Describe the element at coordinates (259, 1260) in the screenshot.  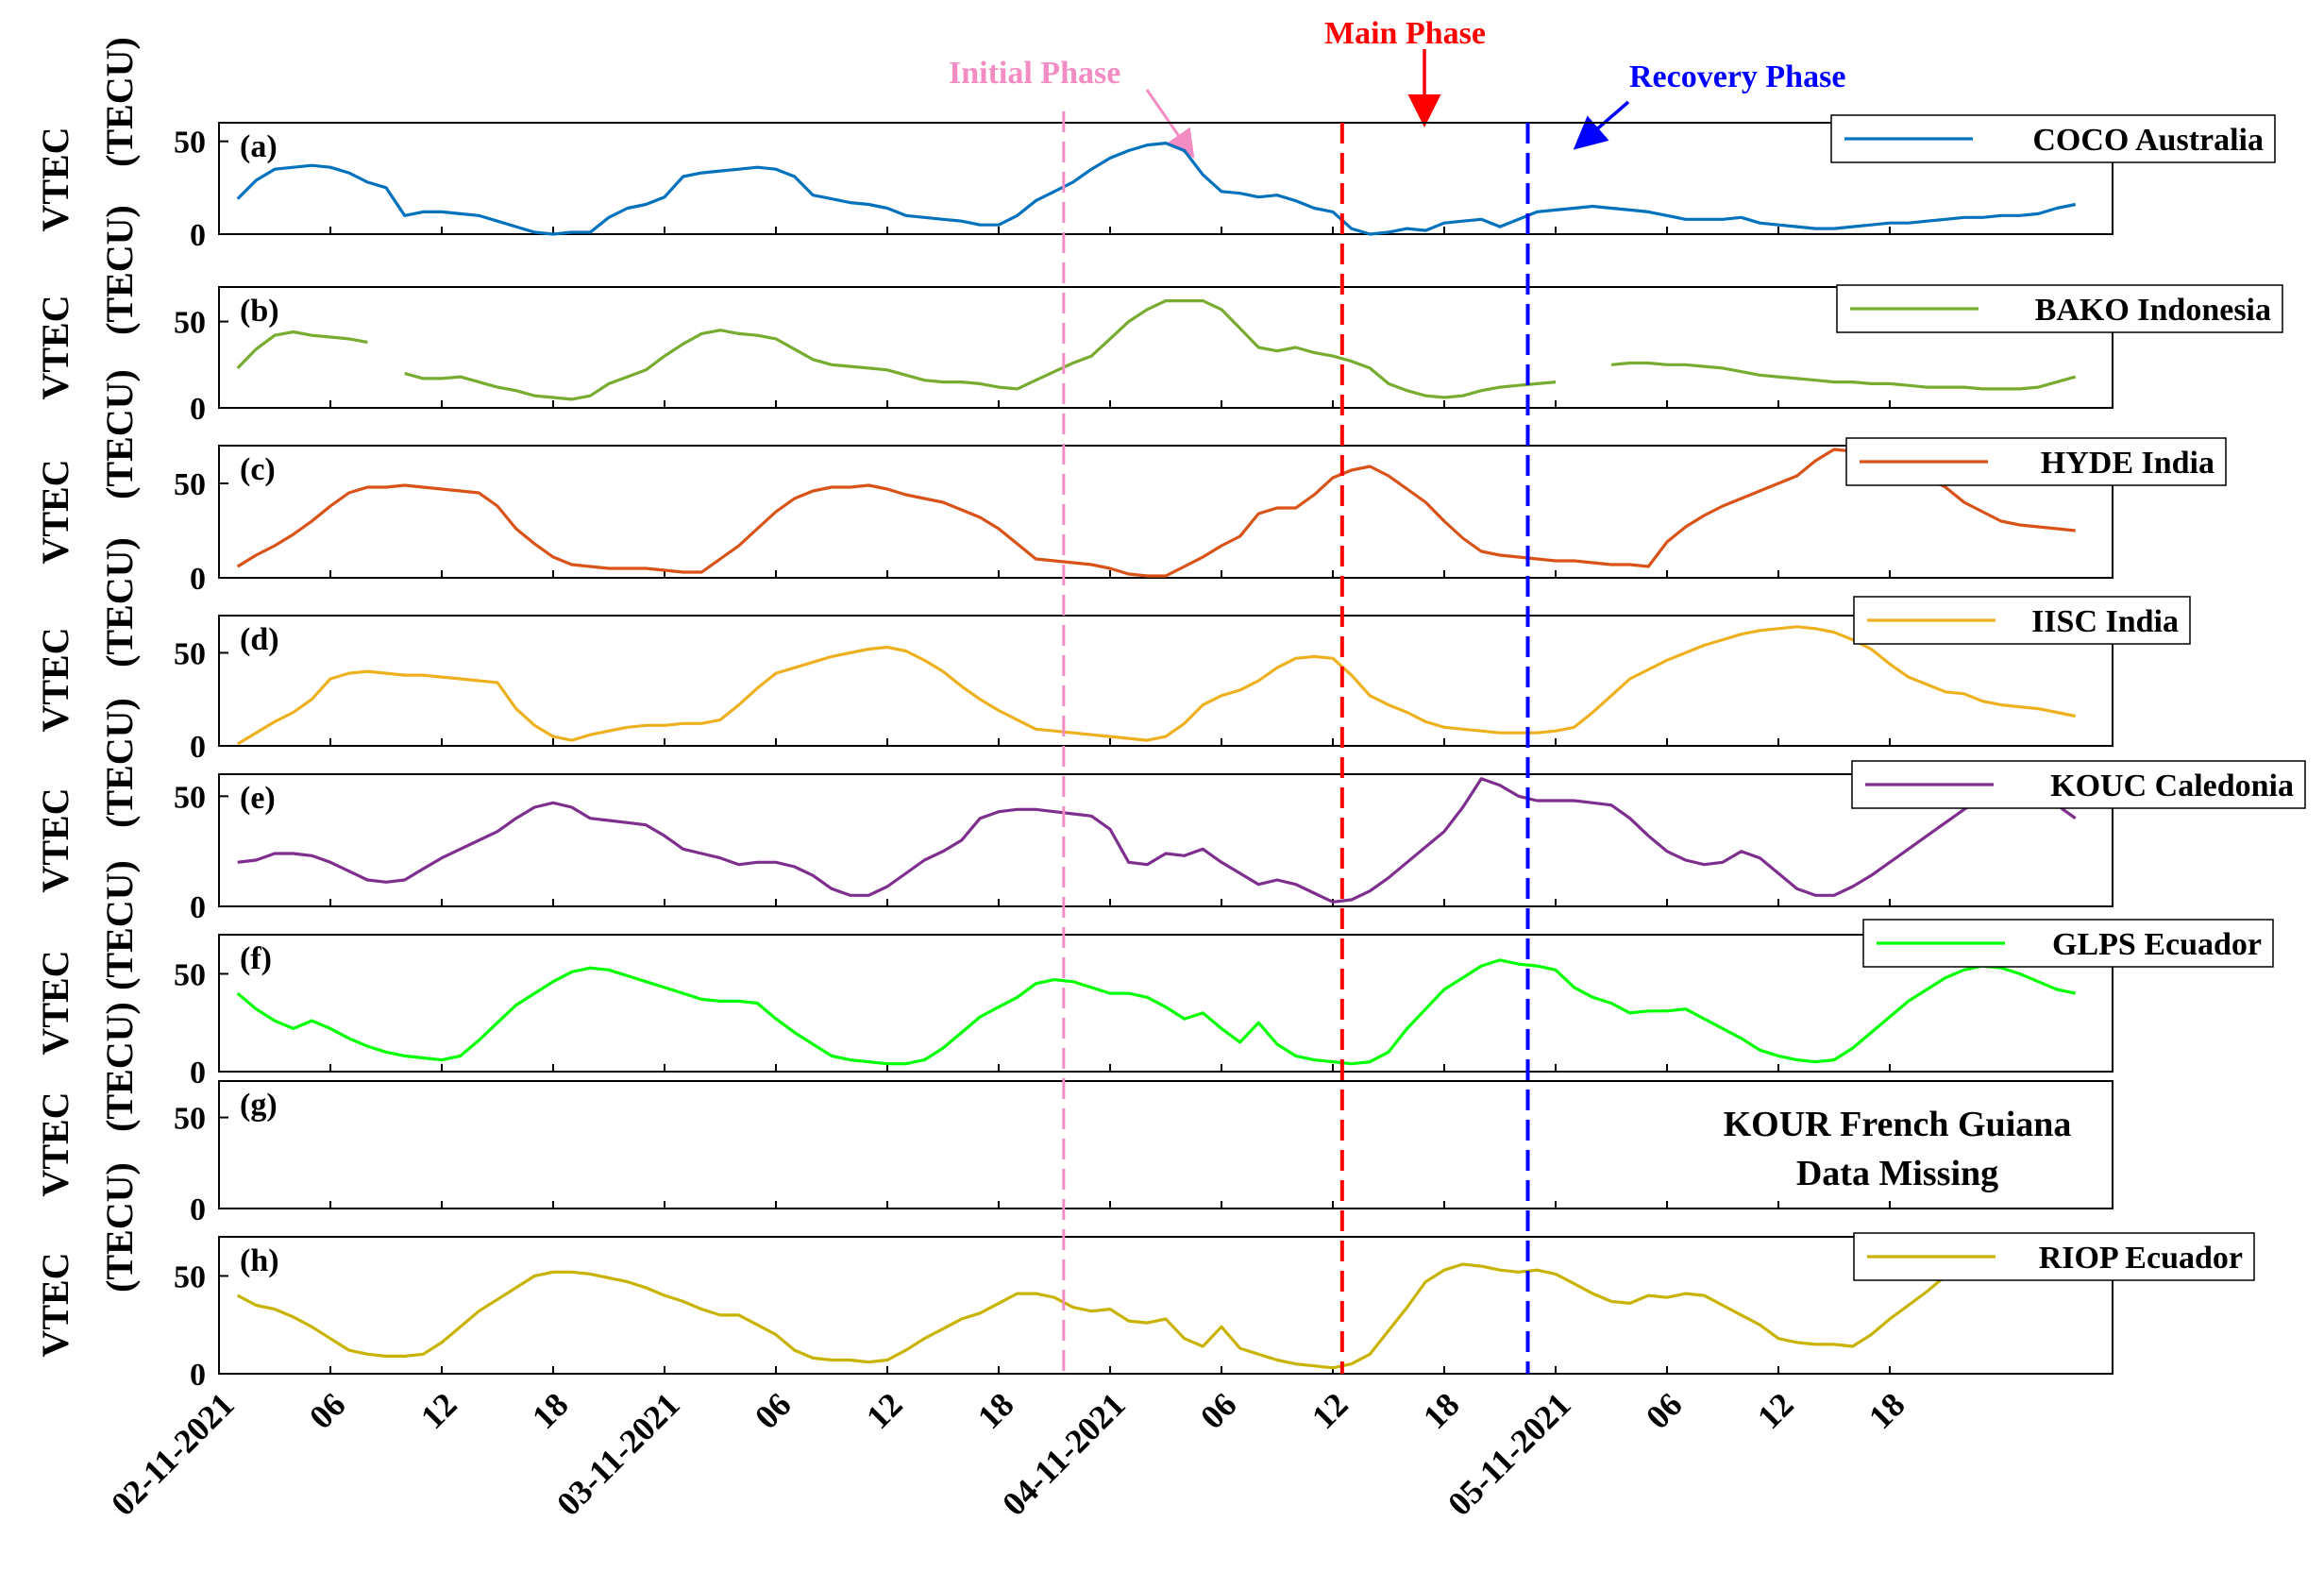
I see `panel-tag: (h)` at that location.